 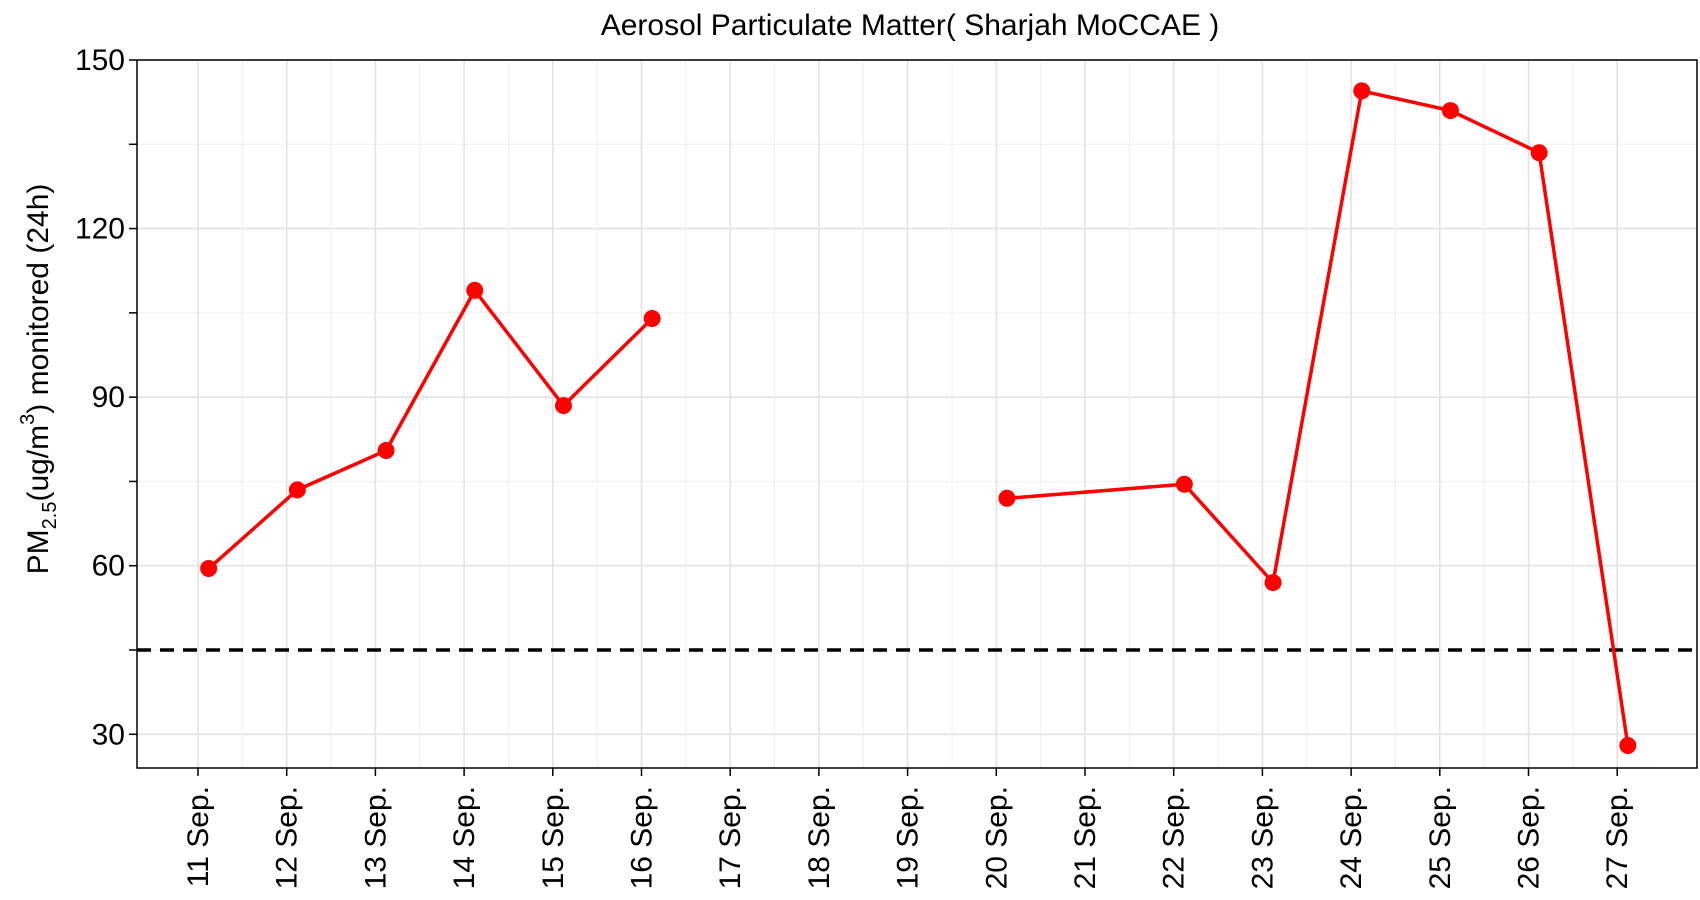 I want to click on x-tick-label: 17 Sep., so click(x=730, y=837).